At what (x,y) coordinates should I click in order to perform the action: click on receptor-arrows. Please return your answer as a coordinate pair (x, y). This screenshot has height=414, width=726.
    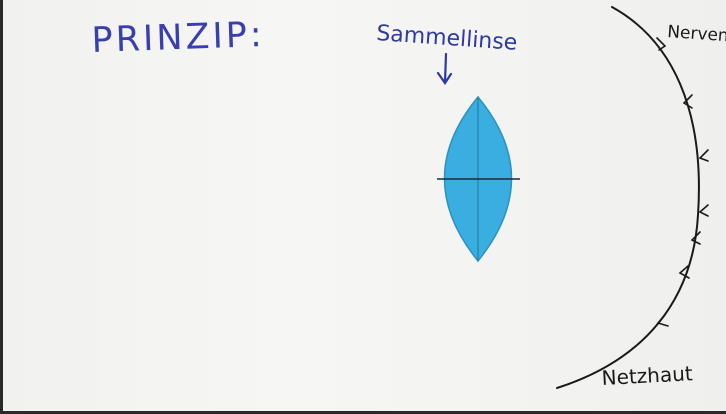
    Looking at the image, I should click on (682, 182).